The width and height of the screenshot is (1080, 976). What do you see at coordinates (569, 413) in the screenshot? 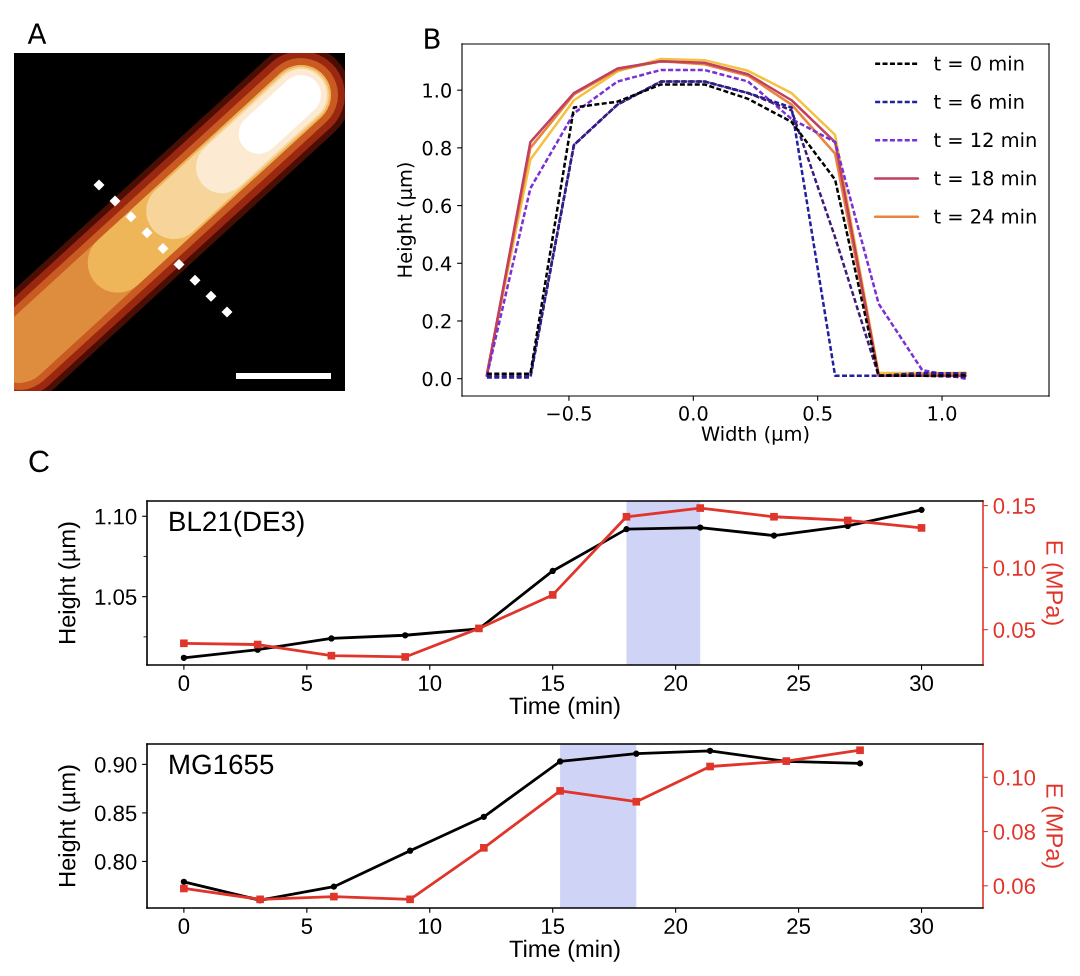
I see `x-tick-label: −0.5` at bounding box center [569, 413].